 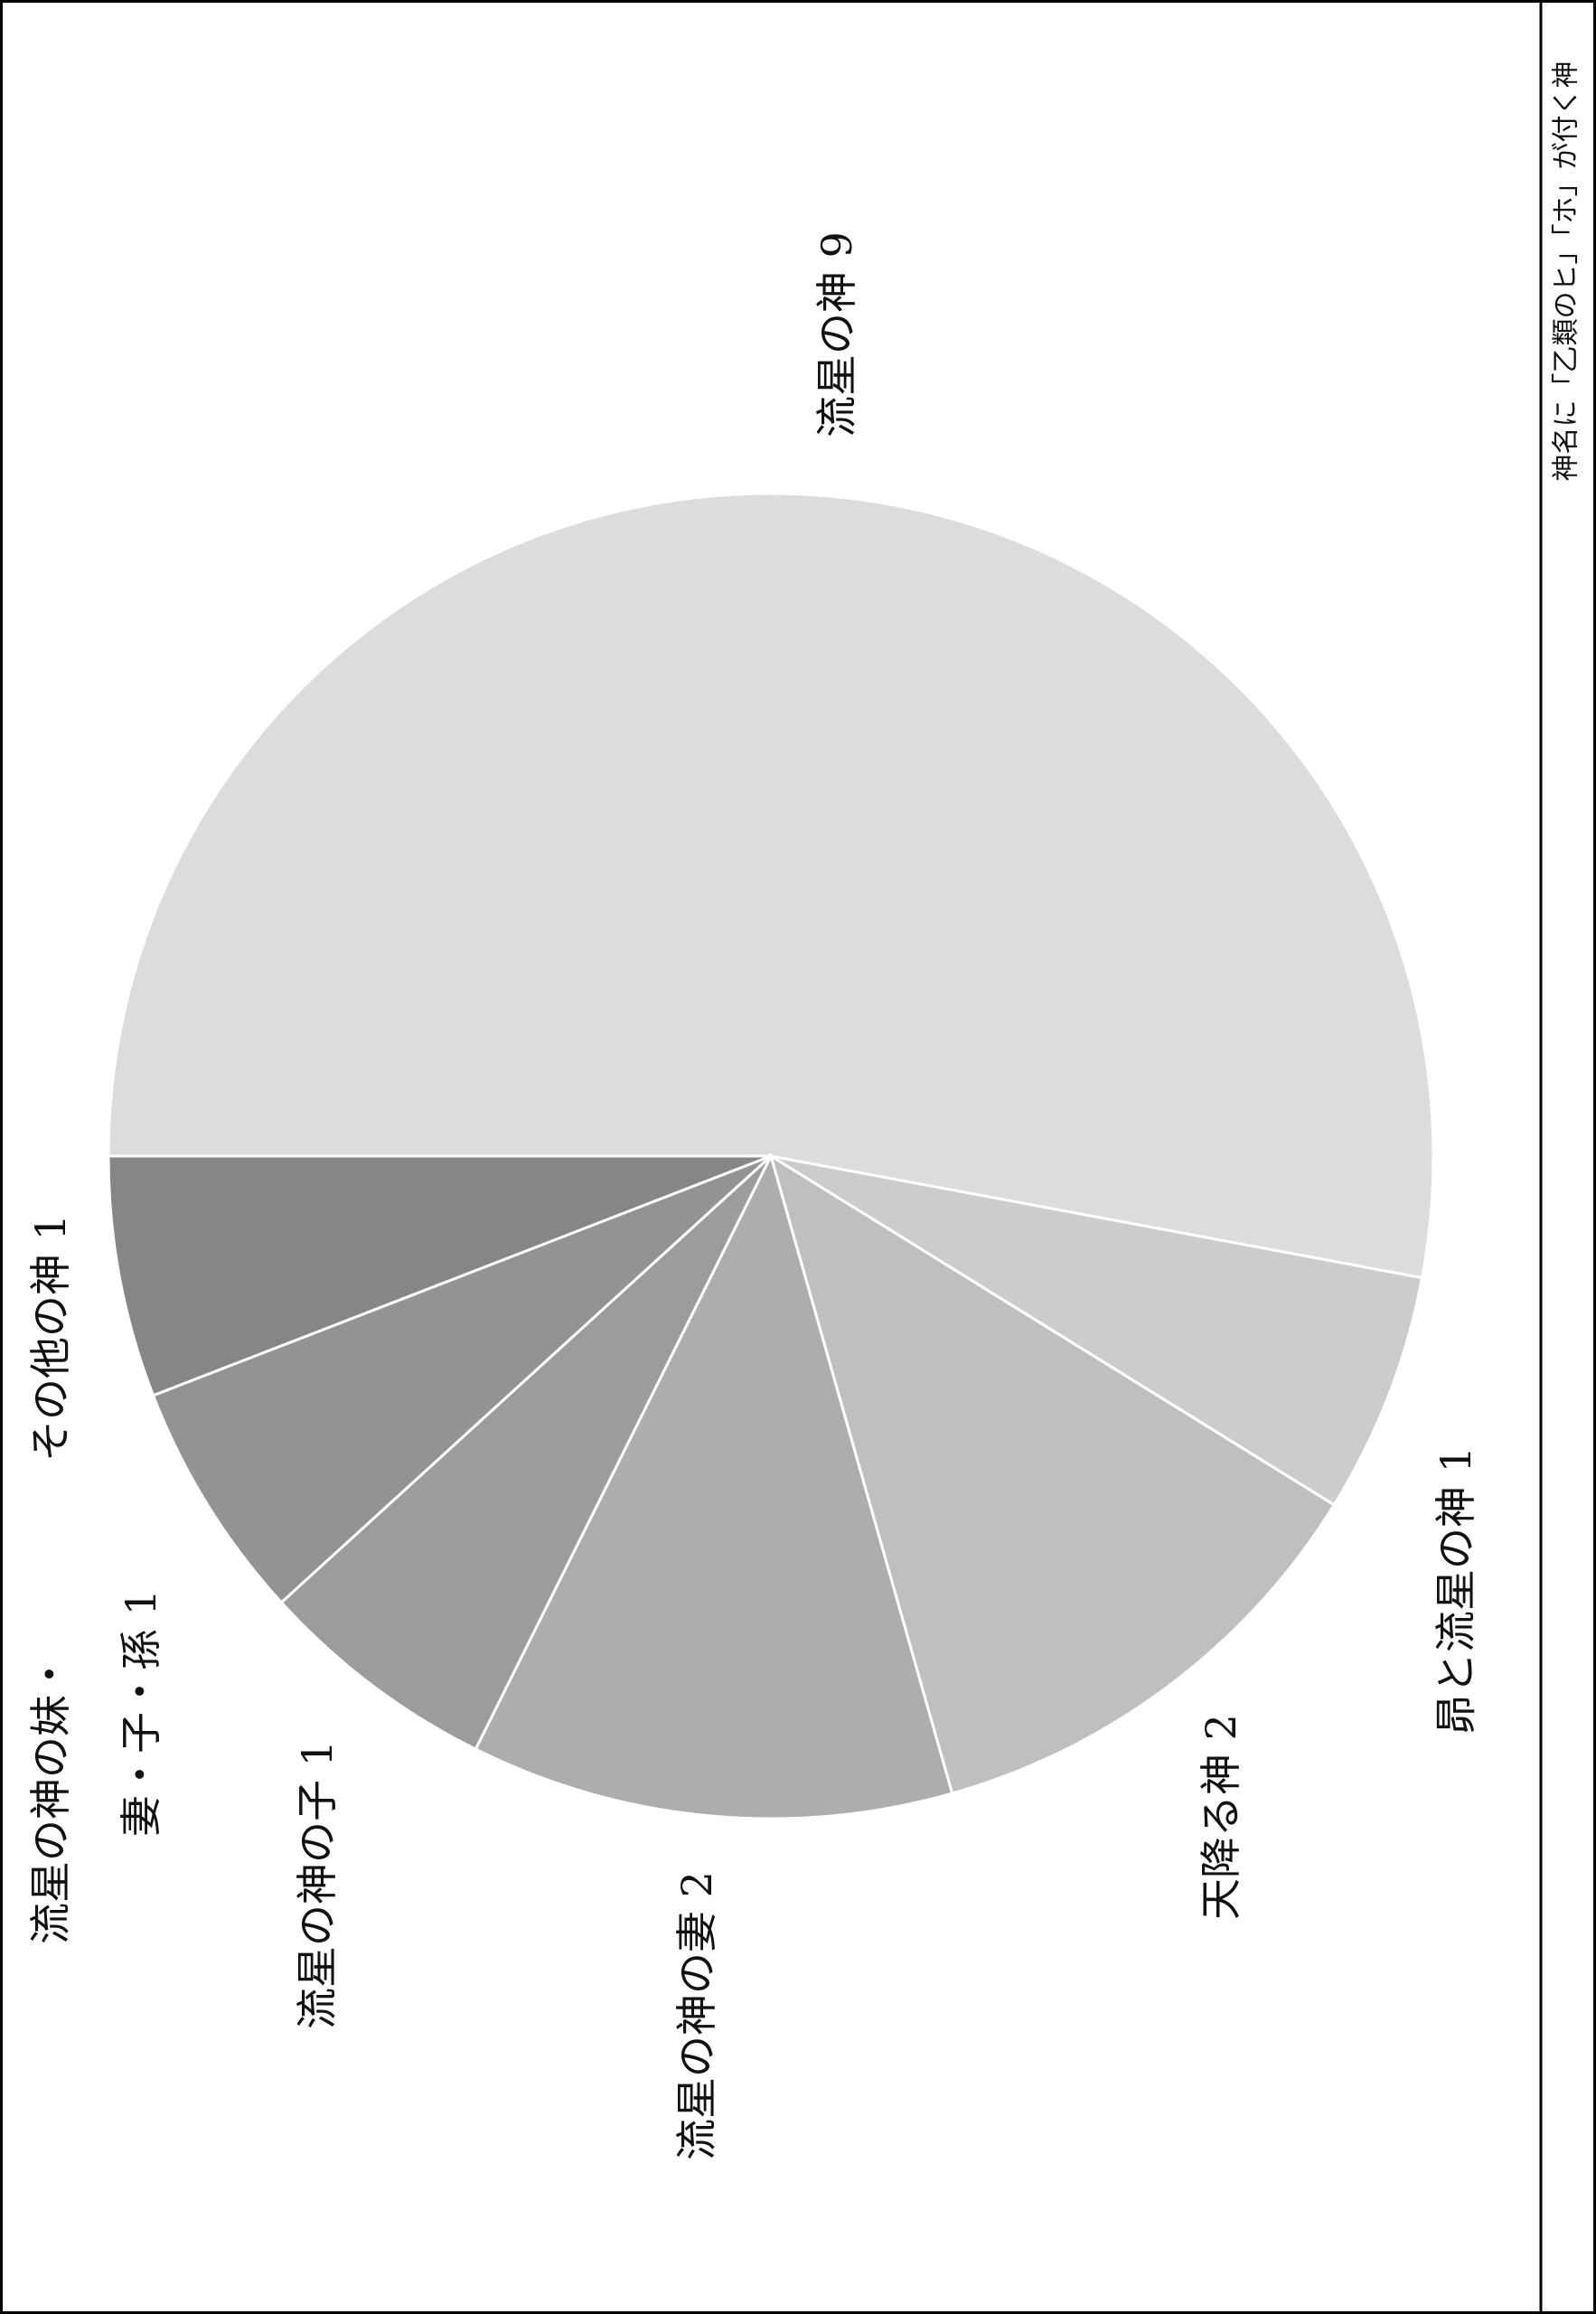 What do you see at coordinates (696, 2015) in the screenshot?
I see `pie-label-4: 流星の神の妻 2` at bounding box center [696, 2015].